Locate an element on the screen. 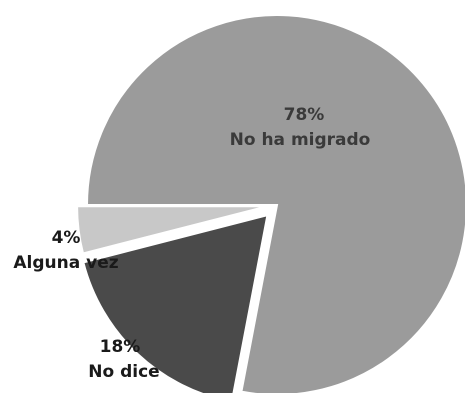  slice-label-alguna-vez-percent: 4% is located at coordinates (66, 238).